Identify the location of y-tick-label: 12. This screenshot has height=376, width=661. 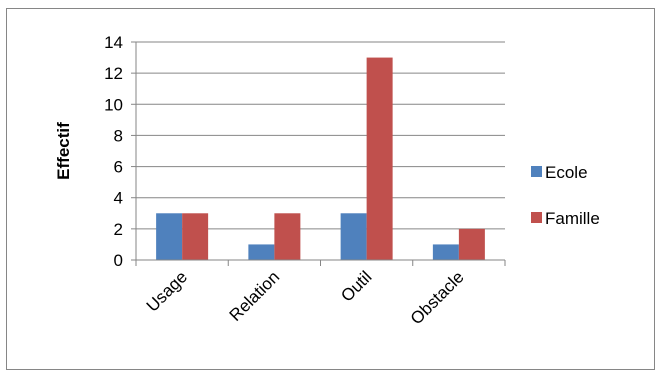
(113, 73).